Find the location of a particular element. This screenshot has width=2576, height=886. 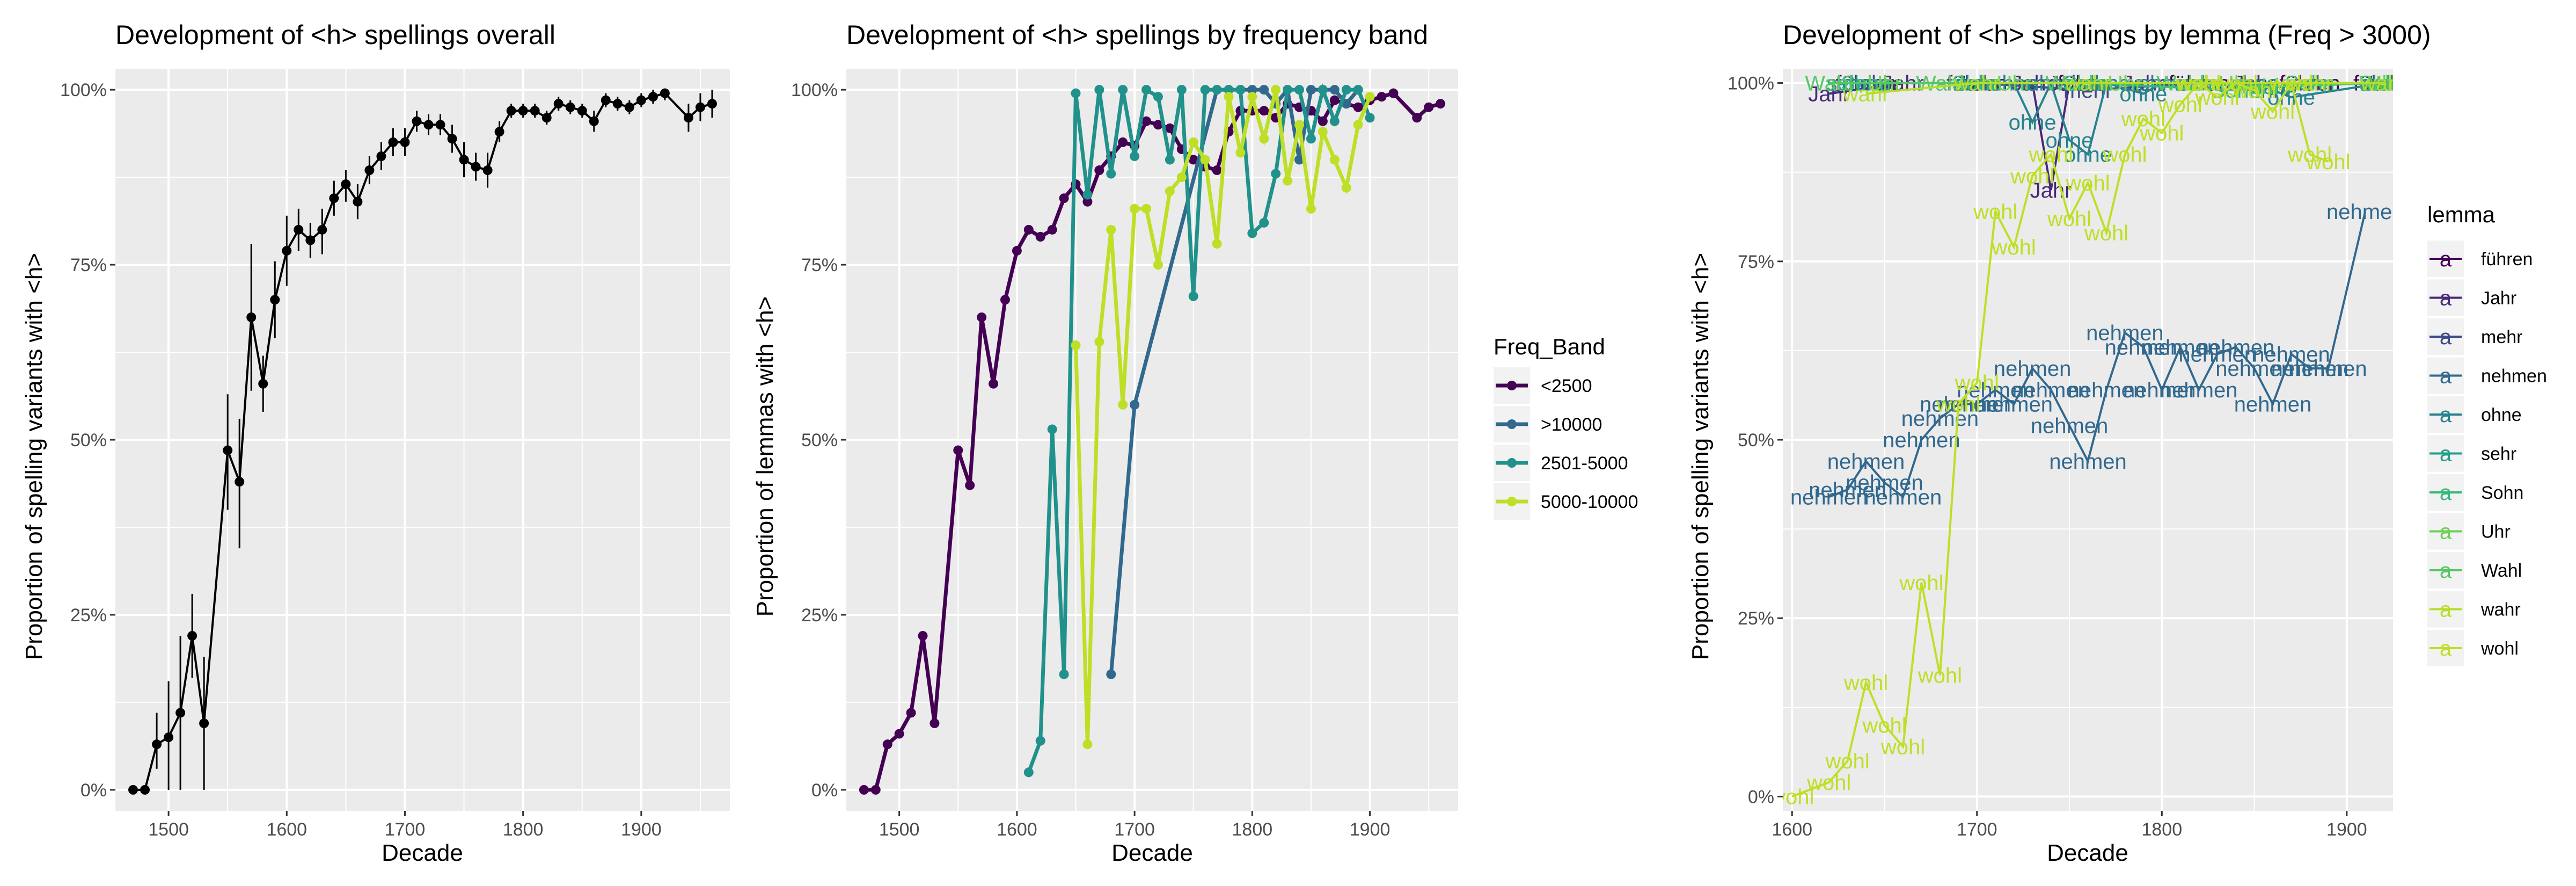

series-line-nehmen is located at coordinates (2097, 355).